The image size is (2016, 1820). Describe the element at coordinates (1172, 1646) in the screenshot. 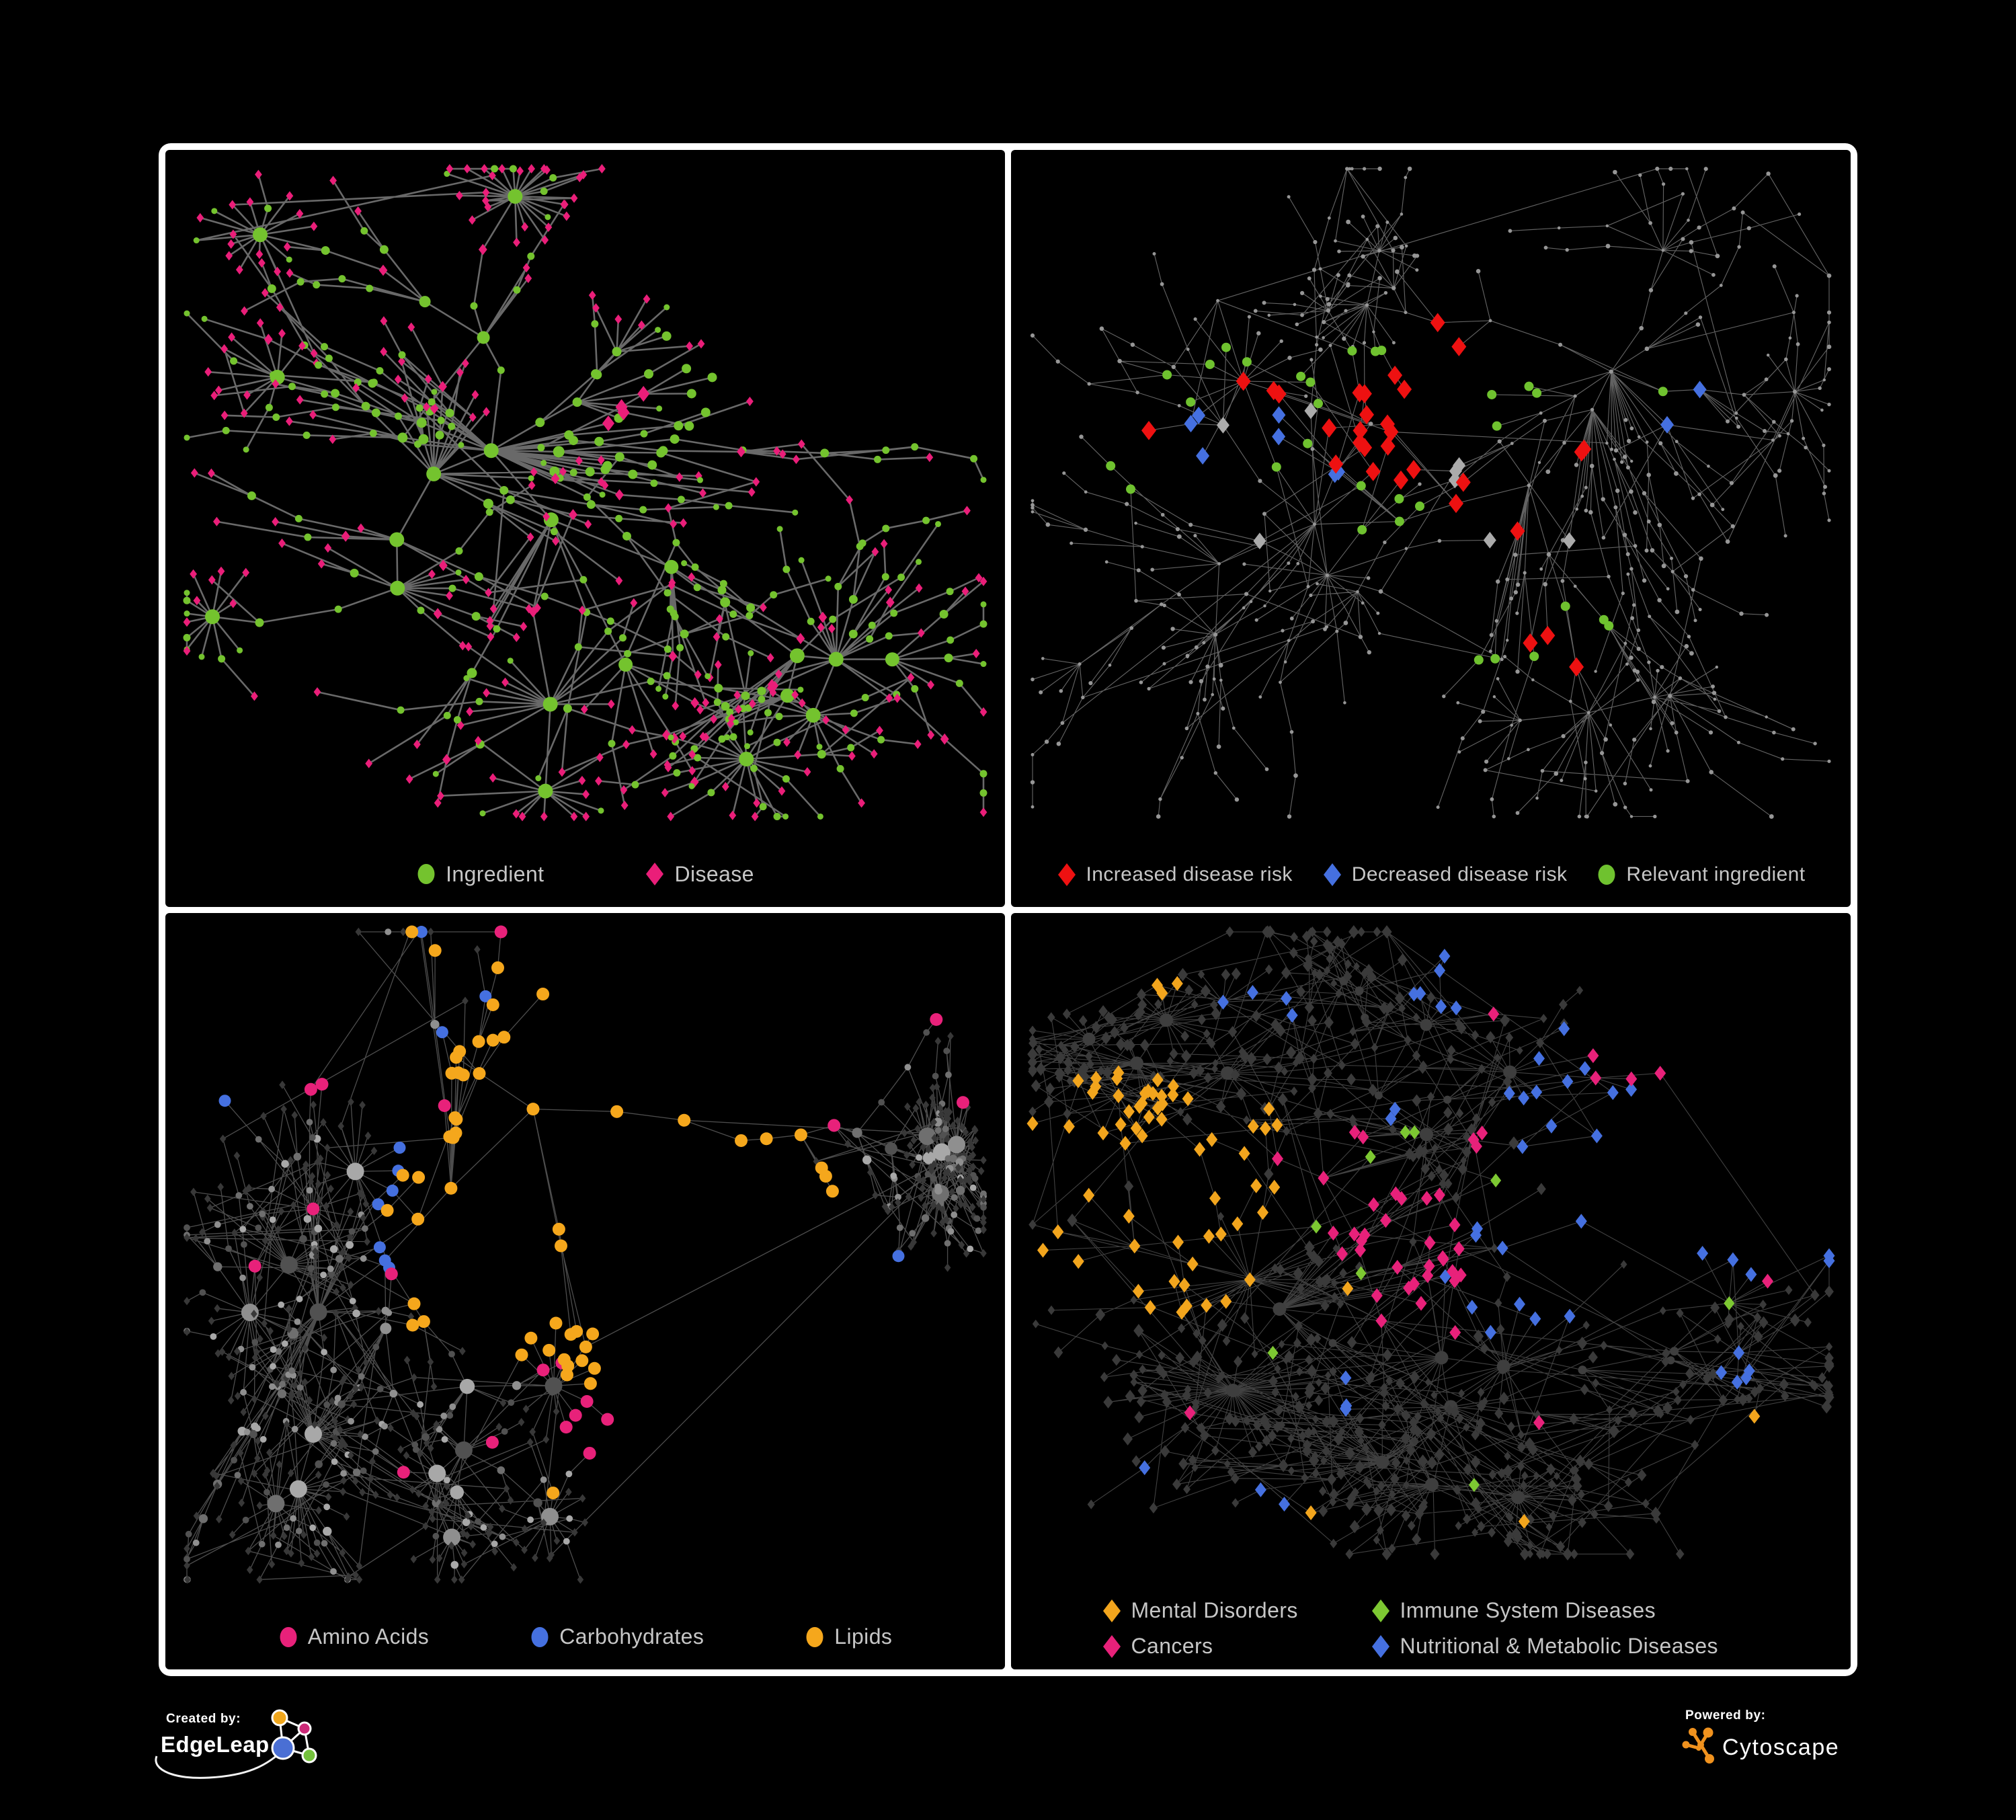

I see `legend-label: Cancers` at that location.